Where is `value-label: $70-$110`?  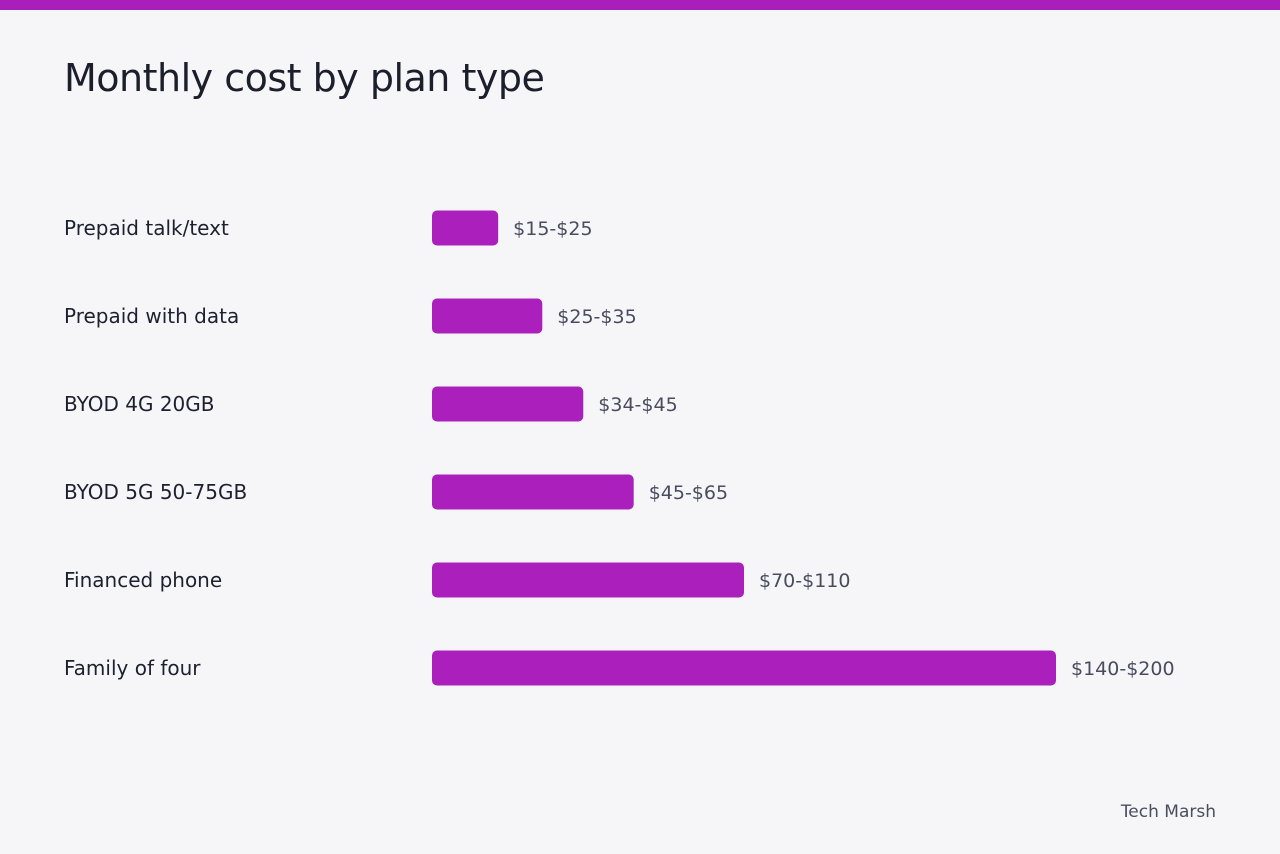
value-label: $70-$110 is located at coordinates (804, 581).